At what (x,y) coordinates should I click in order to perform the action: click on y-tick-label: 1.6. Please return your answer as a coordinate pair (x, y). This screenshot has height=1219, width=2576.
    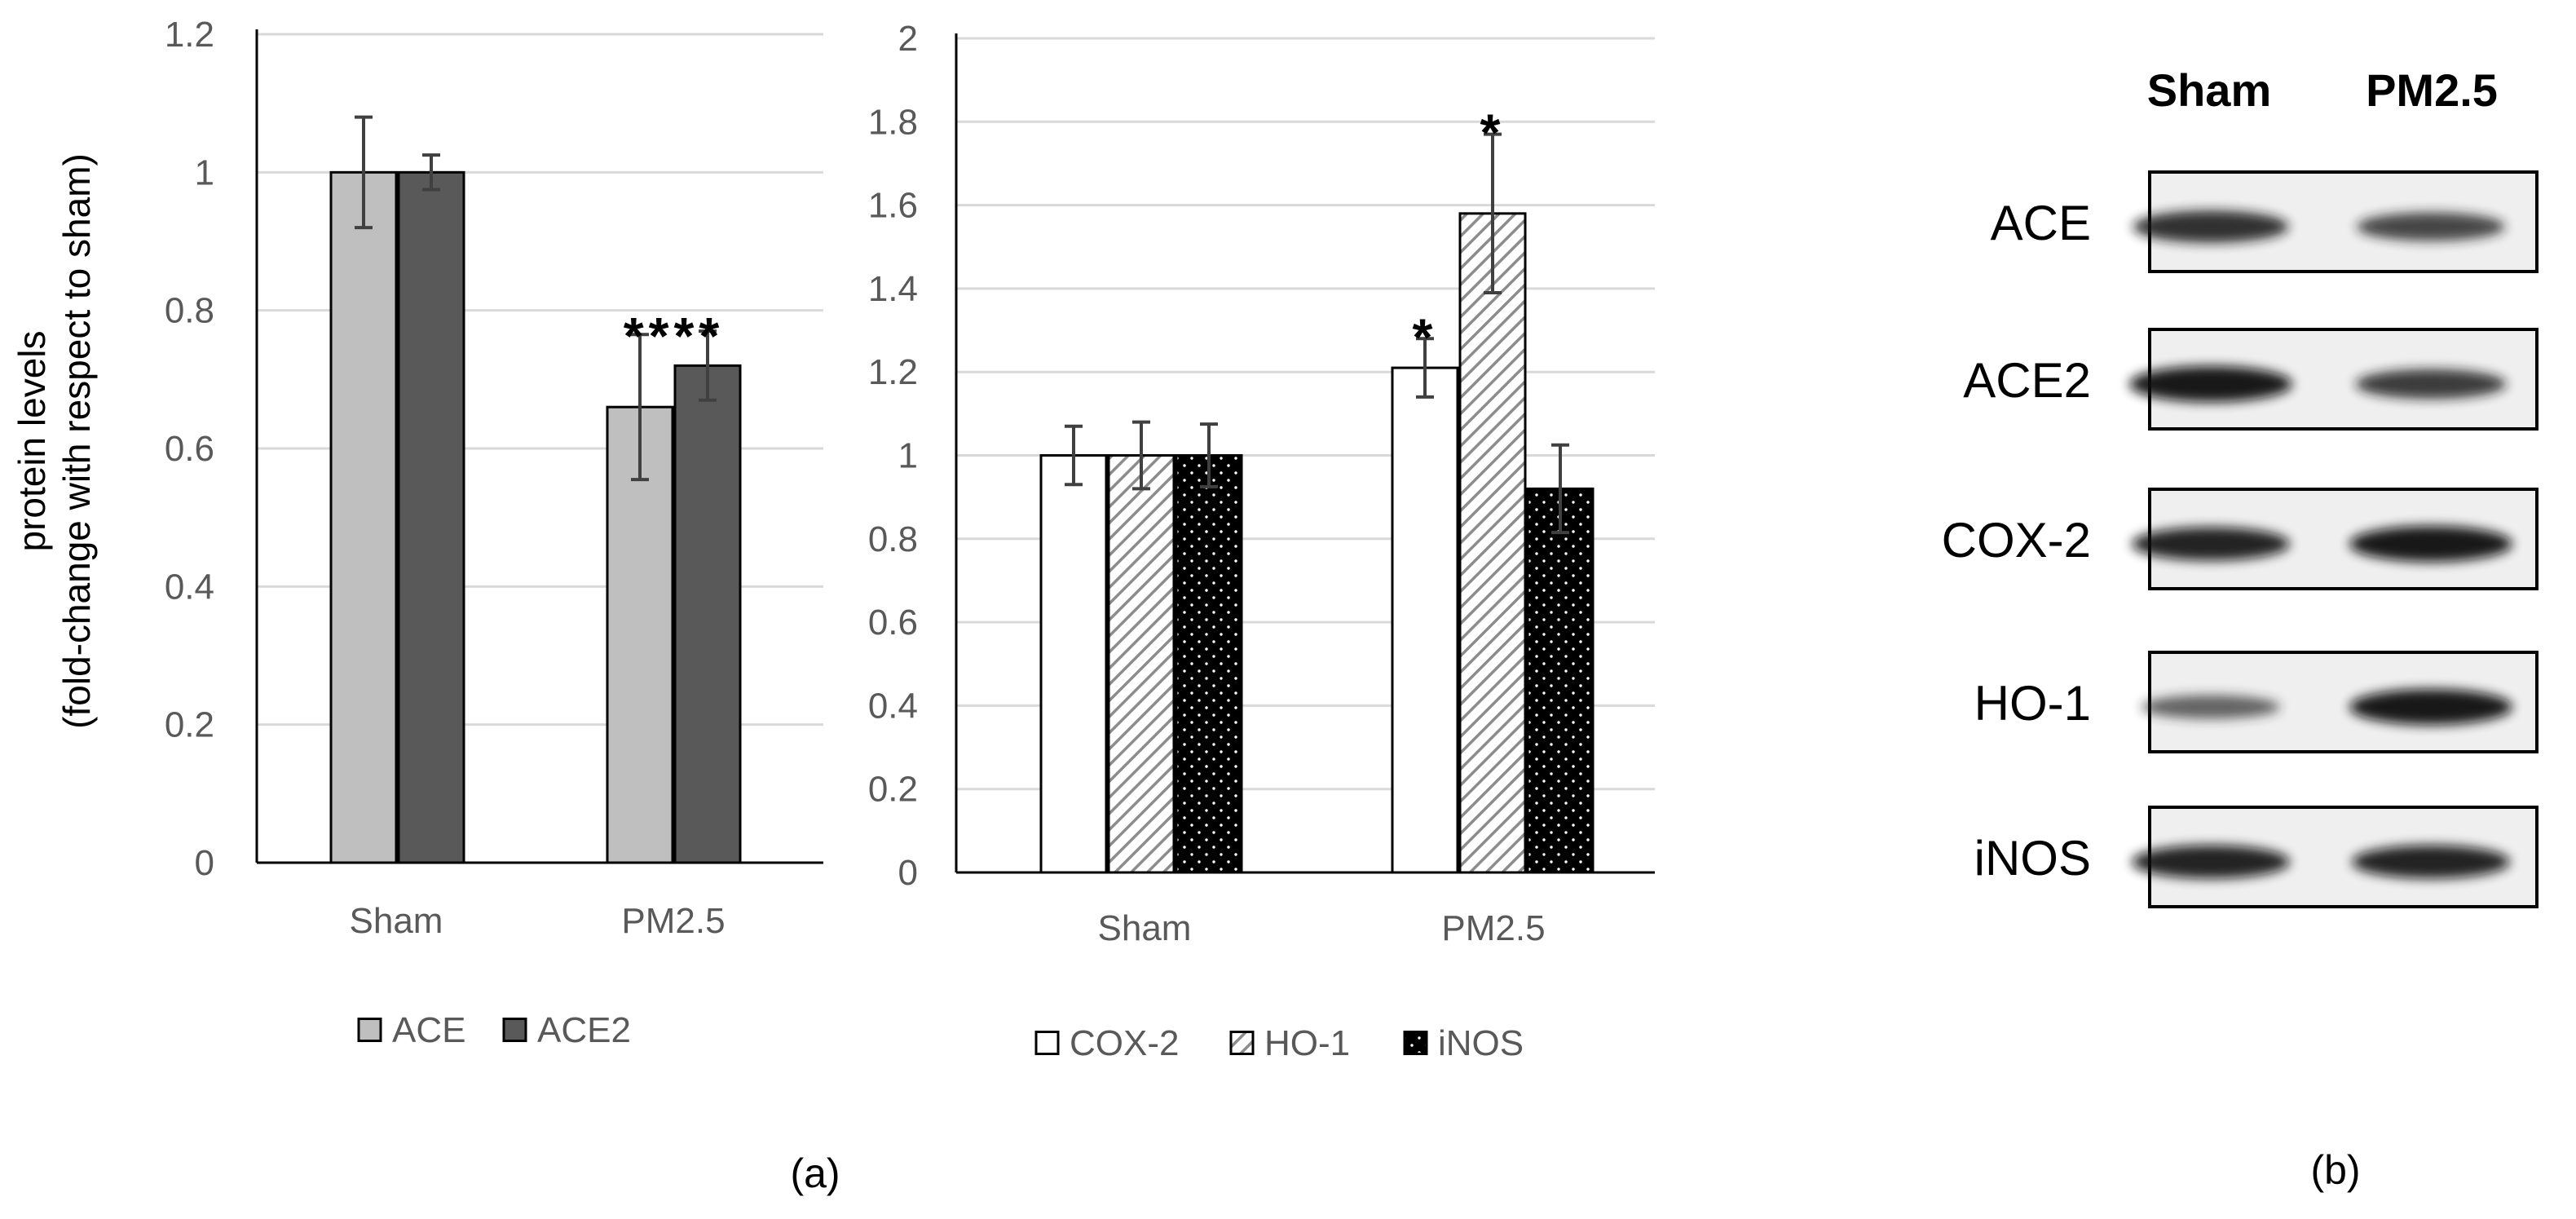
    Looking at the image, I should click on (893, 206).